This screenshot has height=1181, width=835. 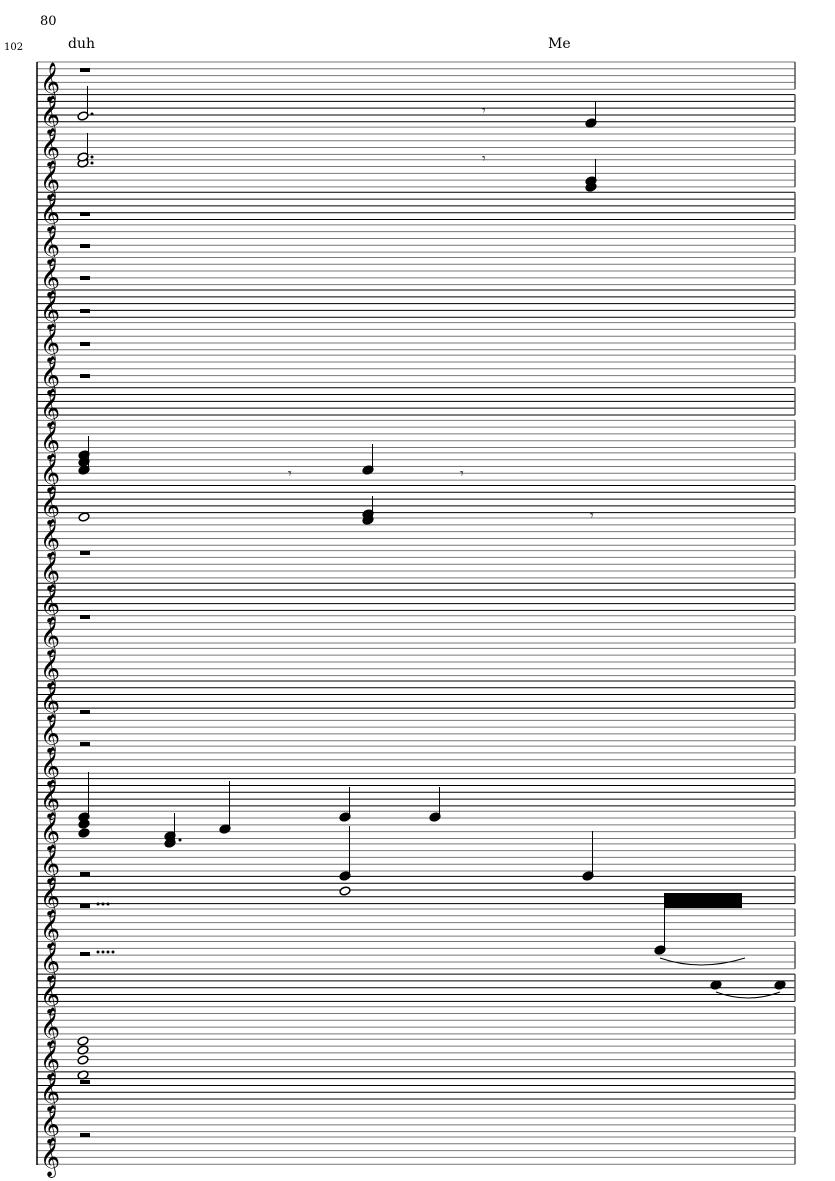 I want to click on text-markup: Me, so click(x=559, y=44).